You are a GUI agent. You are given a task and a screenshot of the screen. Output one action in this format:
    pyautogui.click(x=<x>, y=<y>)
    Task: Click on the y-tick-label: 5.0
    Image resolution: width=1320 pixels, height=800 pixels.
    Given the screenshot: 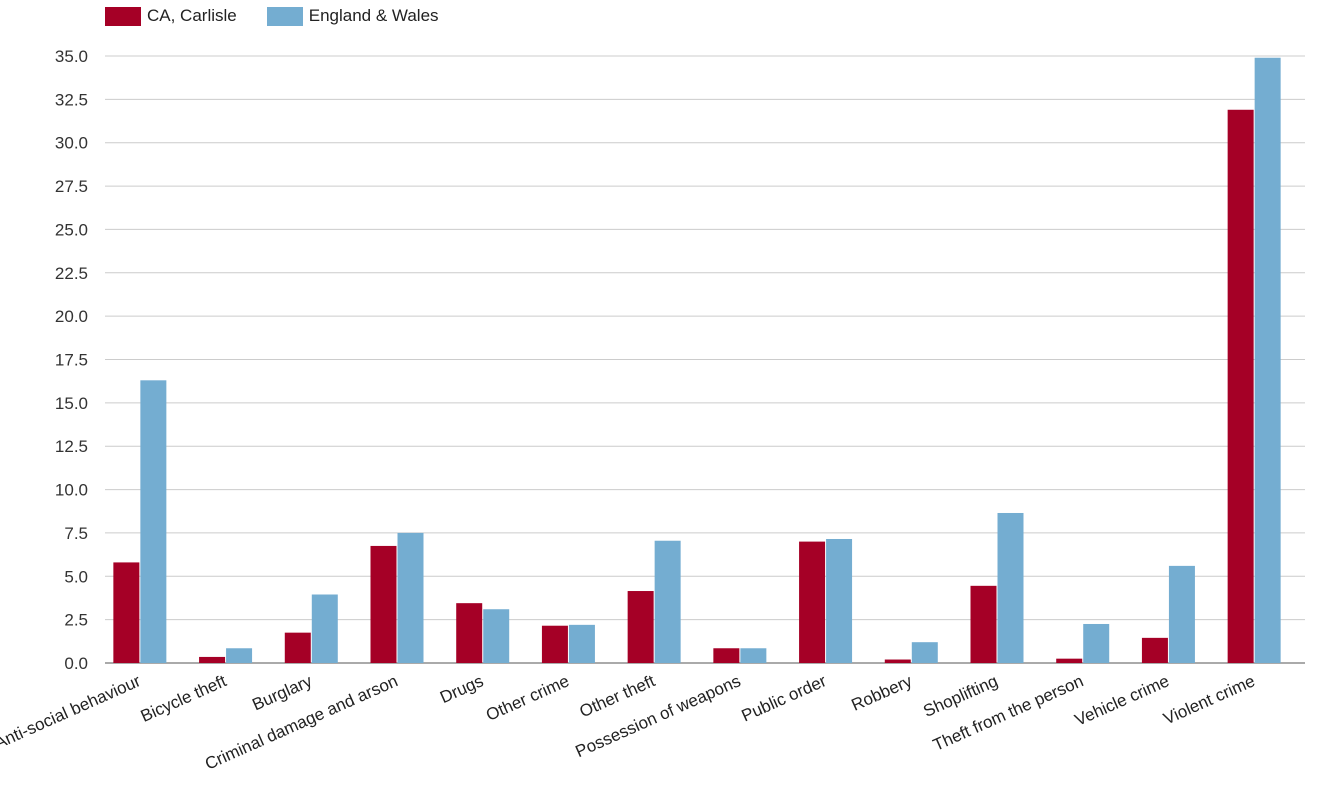 What is the action you would take?
    pyautogui.click(x=76, y=576)
    